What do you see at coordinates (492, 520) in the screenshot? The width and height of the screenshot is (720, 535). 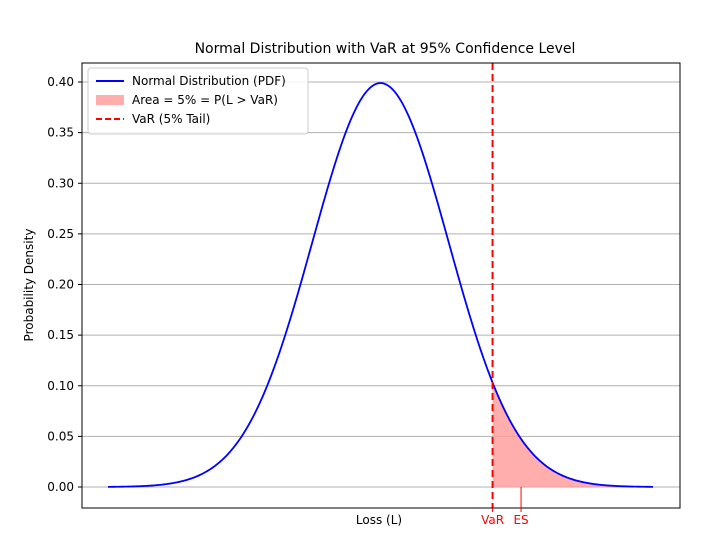 I see `marker-label-var: VaR` at bounding box center [492, 520].